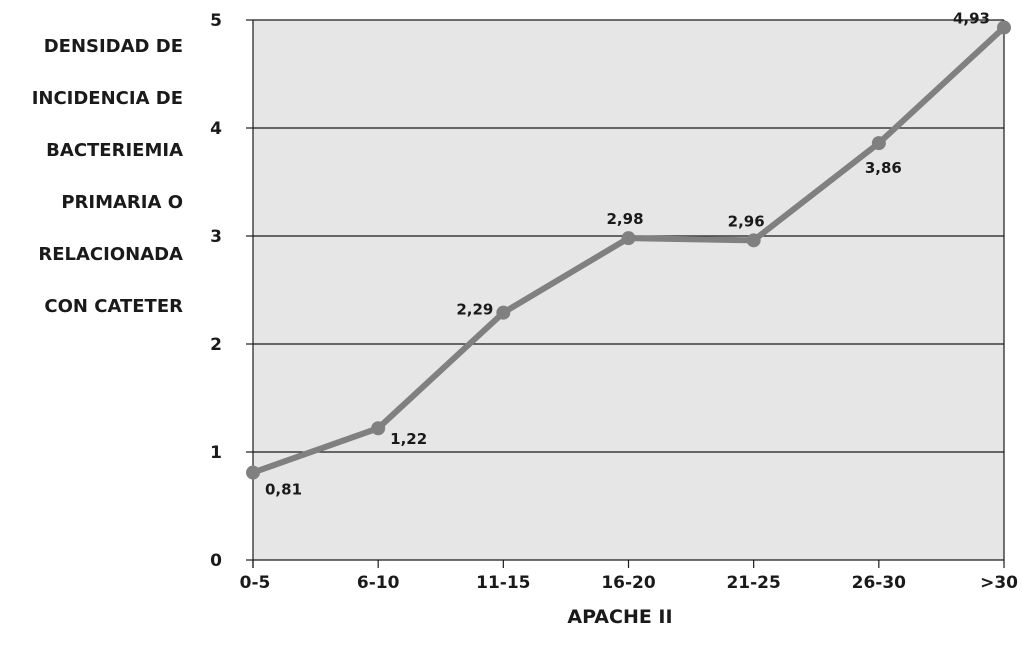  Describe the element at coordinates (122, 202) in the screenshot. I see `y-axis-title-line: PRIMARIA O` at that location.